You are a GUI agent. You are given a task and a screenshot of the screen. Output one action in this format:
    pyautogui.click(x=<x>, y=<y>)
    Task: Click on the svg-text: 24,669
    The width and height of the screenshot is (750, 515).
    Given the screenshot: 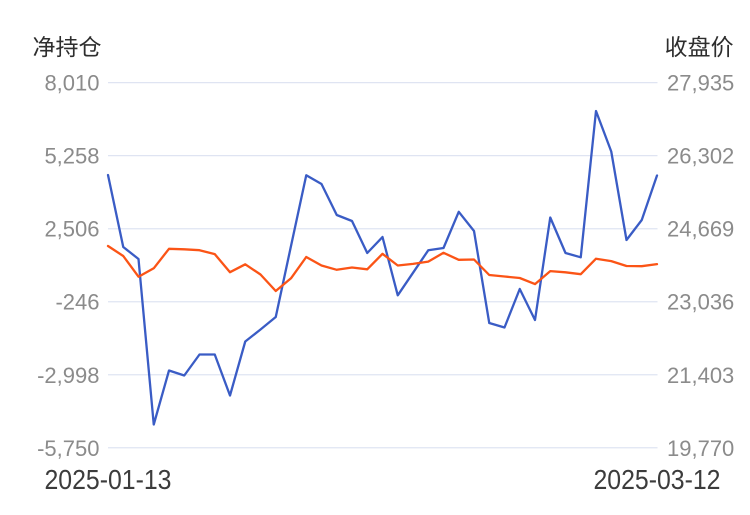 What is the action you would take?
    pyautogui.click(x=700, y=229)
    